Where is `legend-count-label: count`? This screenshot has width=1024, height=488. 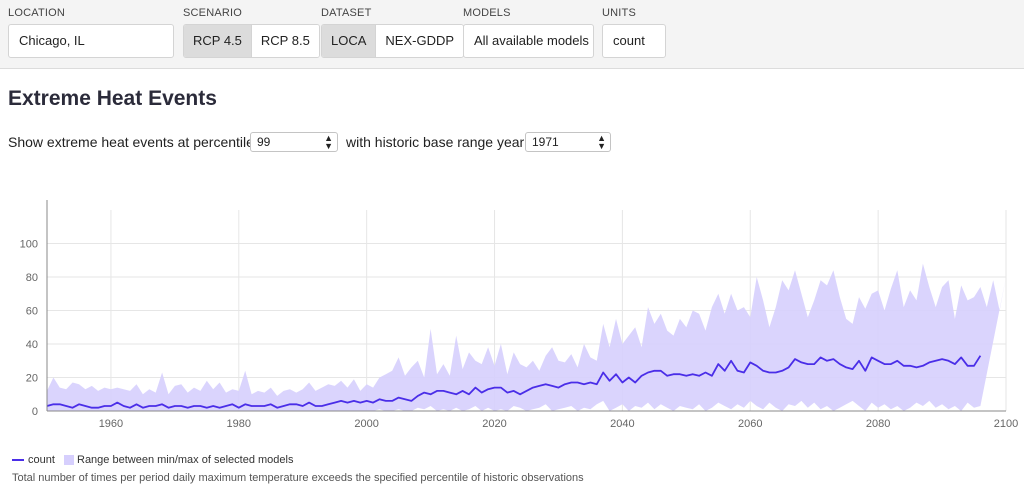 legend-count-label: count is located at coordinates (41, 460).